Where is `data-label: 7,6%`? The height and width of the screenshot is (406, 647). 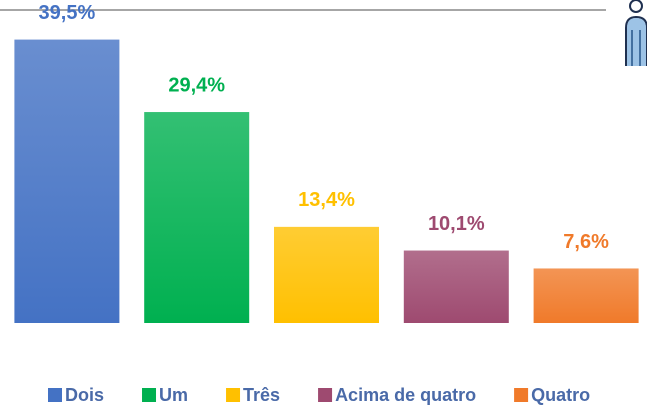
data-label: 7,6% is located at coordinates (586, 242).